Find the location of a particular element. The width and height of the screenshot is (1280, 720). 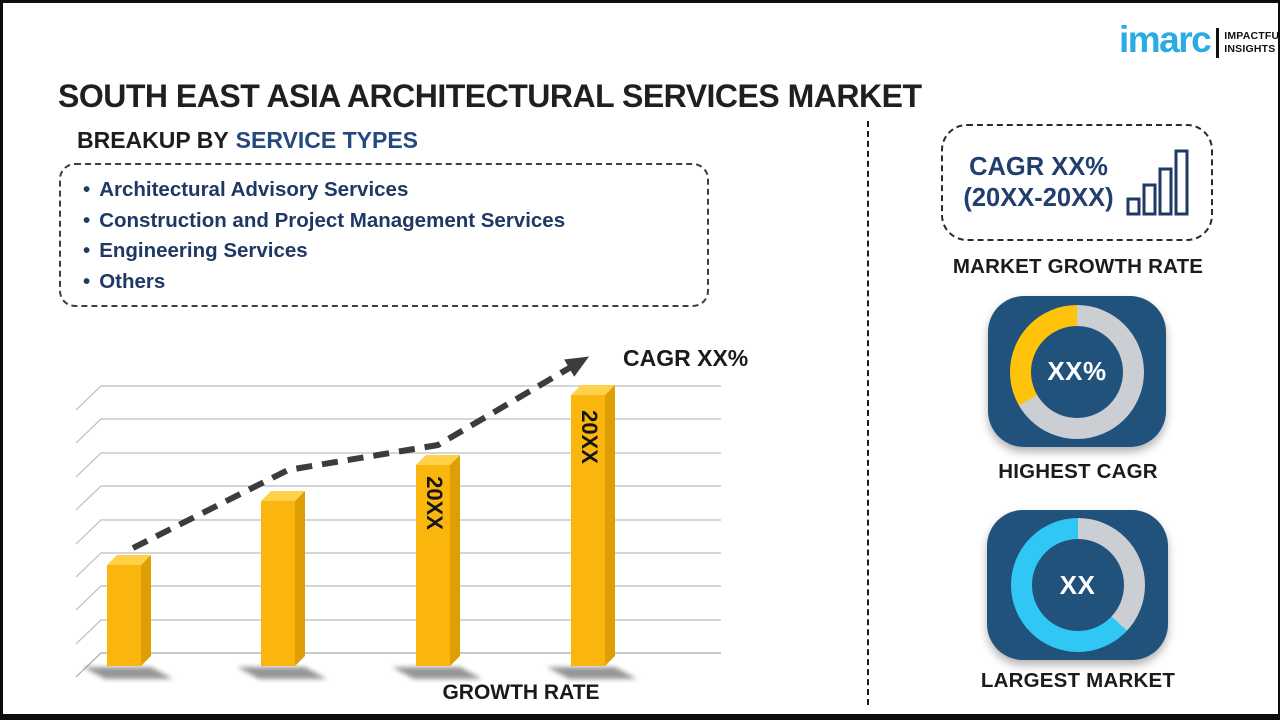

donut-center-value: XX is located at coordinates (1077, 584).